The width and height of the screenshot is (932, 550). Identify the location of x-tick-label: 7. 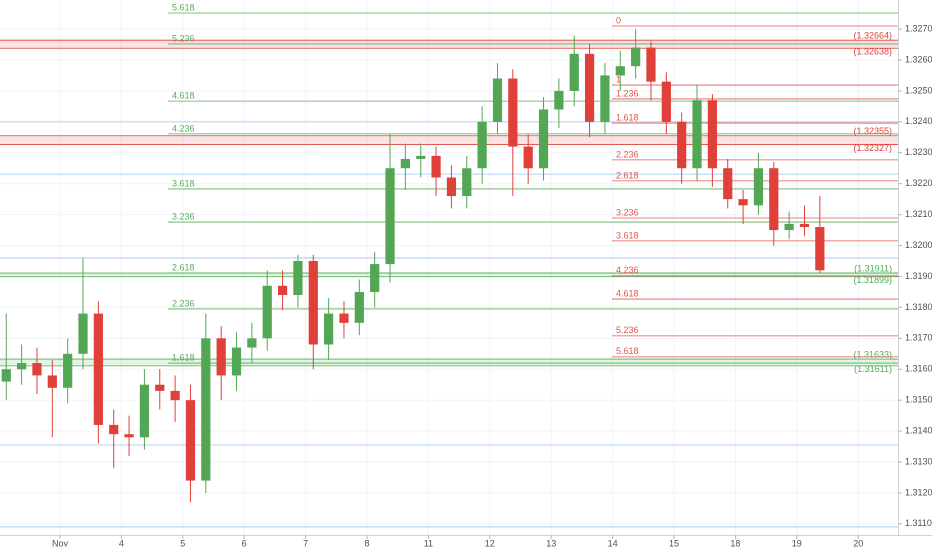
(305, 543).